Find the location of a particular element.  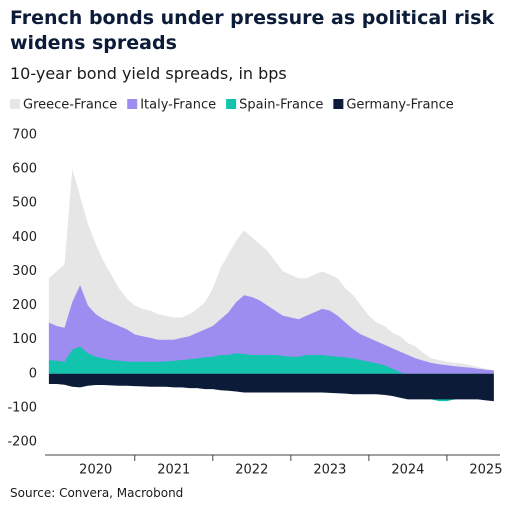

legend-label: Italy-France is located at coordinates (178, 105).